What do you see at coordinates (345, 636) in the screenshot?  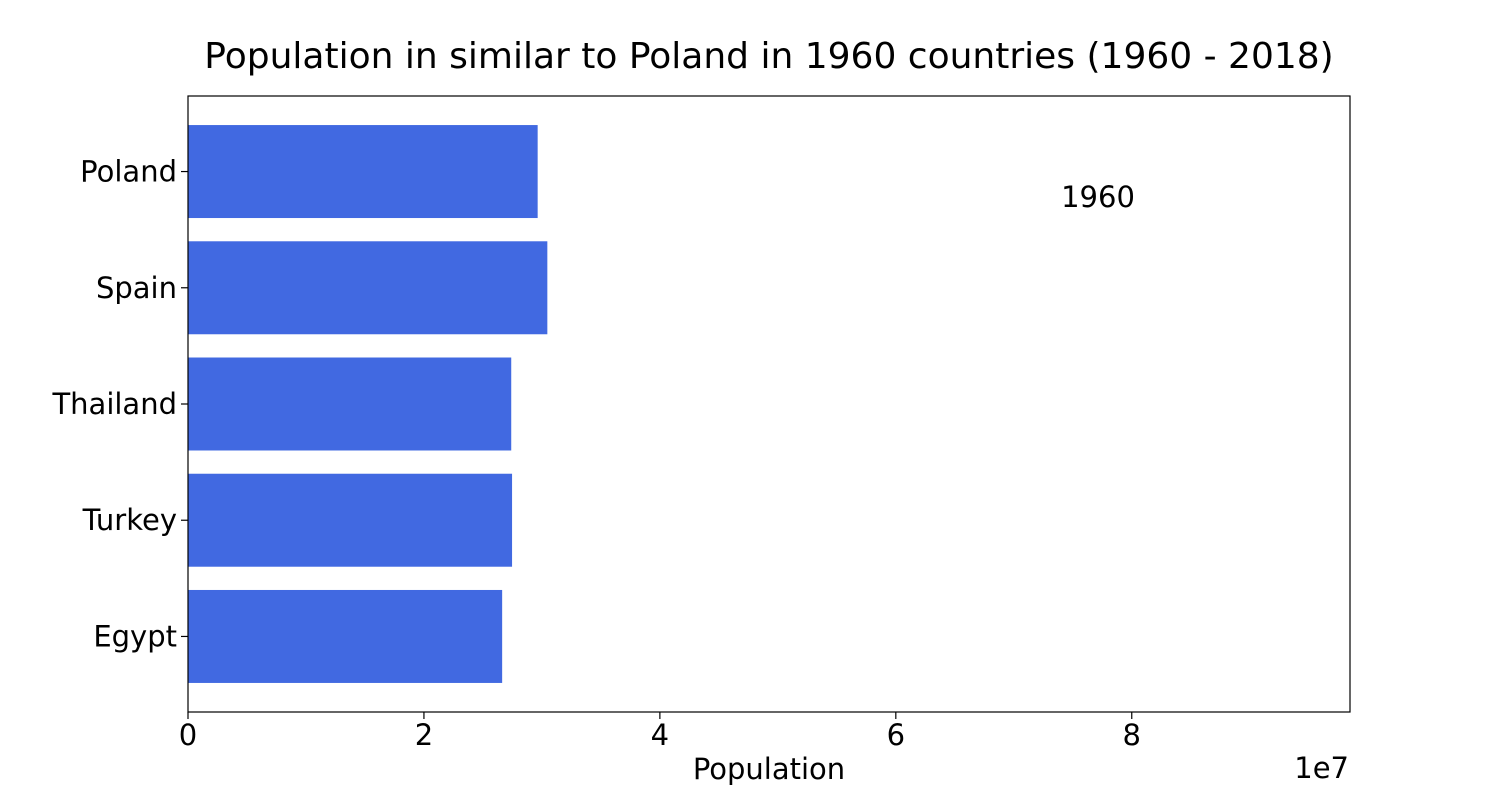 I see `bar-egypt` at bounding box center [345, 636].